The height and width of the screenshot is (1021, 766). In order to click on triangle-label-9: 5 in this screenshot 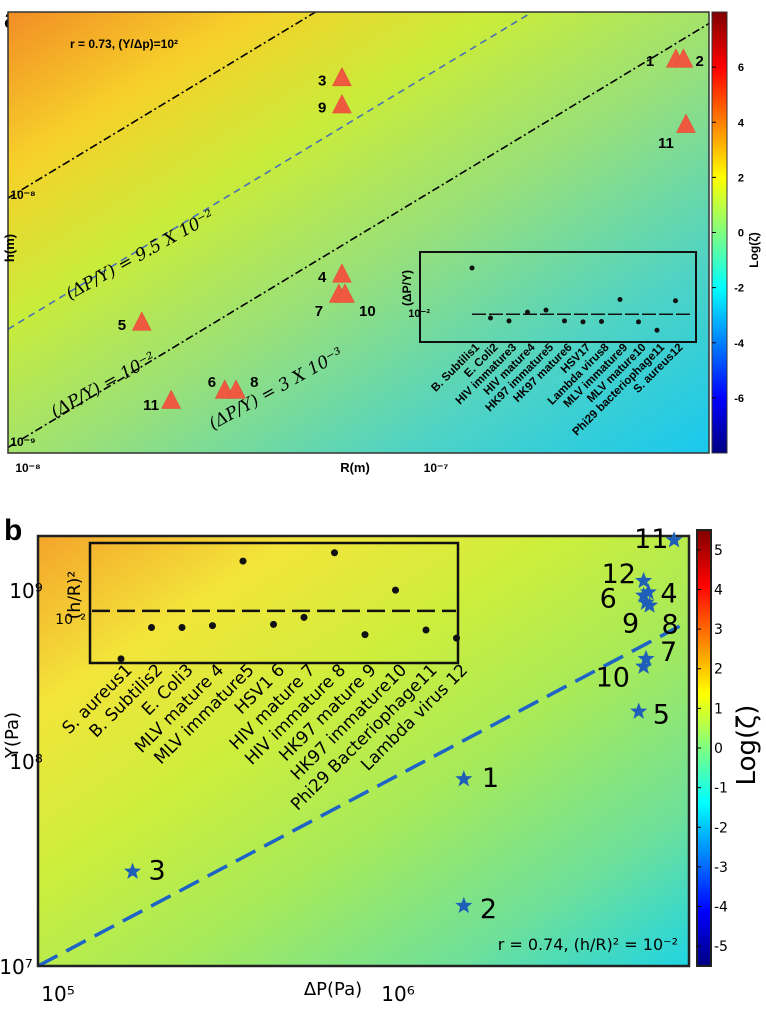, I will do `click(122, 325)`.